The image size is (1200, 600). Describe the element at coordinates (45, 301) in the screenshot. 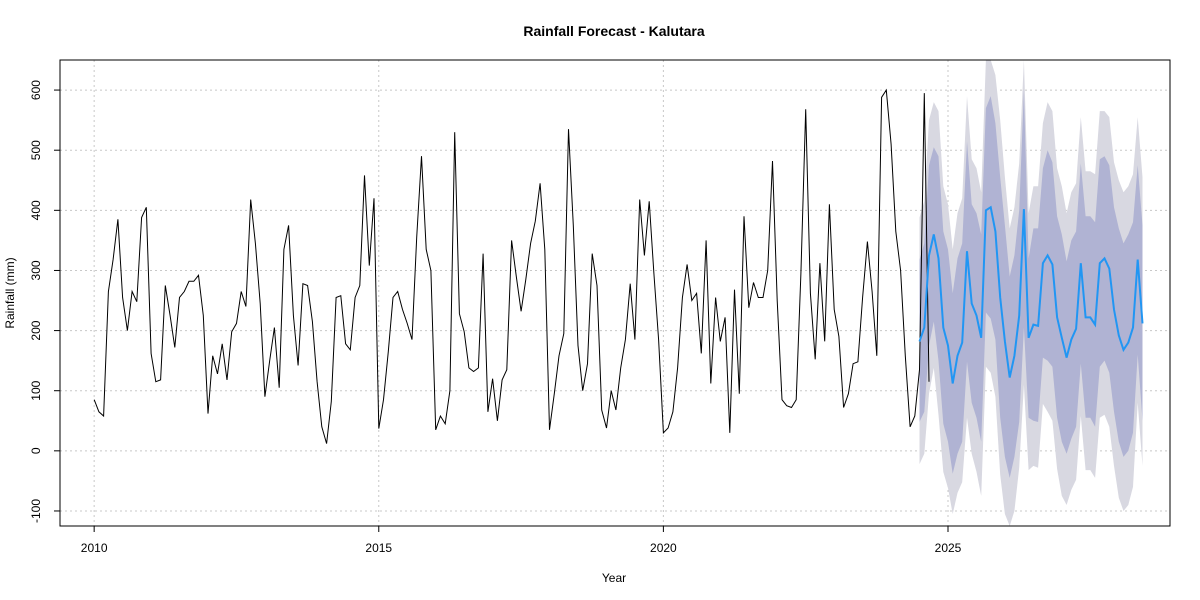

I see `y-axis: -100 0 100 200 300 400 500 600` at that location.